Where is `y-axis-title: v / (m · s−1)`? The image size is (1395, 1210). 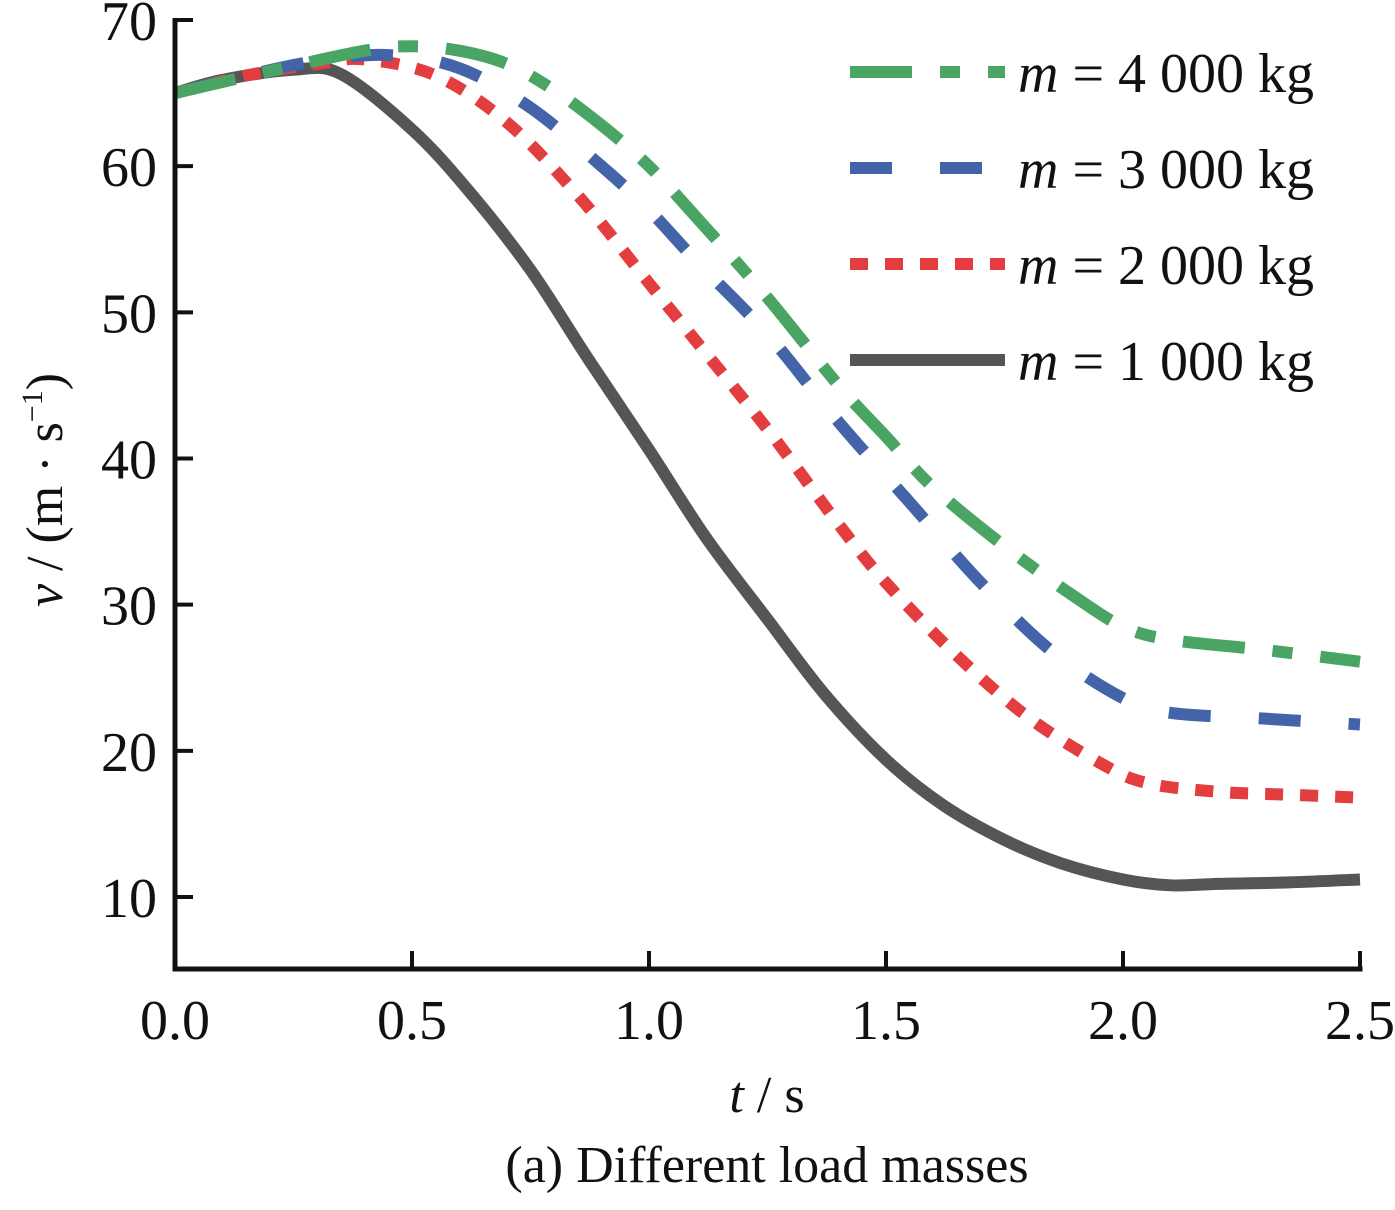
y-axis-title: v / (m · s−1) is located at coordinates (45, 490).